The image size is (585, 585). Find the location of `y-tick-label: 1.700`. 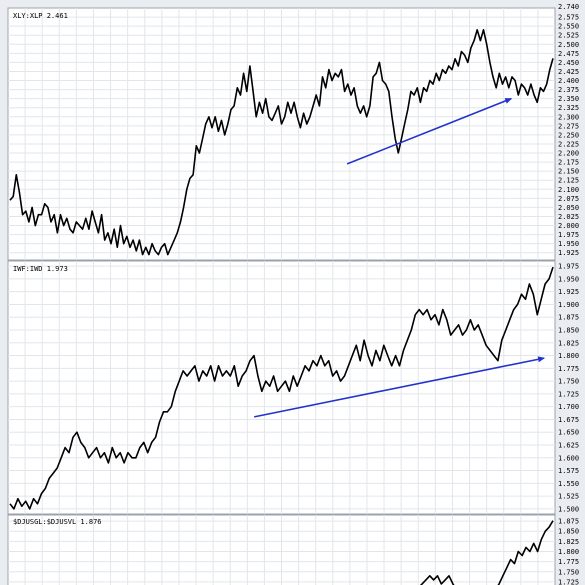

y-tick-label: 1.700 is located at coordinates (568, 407).